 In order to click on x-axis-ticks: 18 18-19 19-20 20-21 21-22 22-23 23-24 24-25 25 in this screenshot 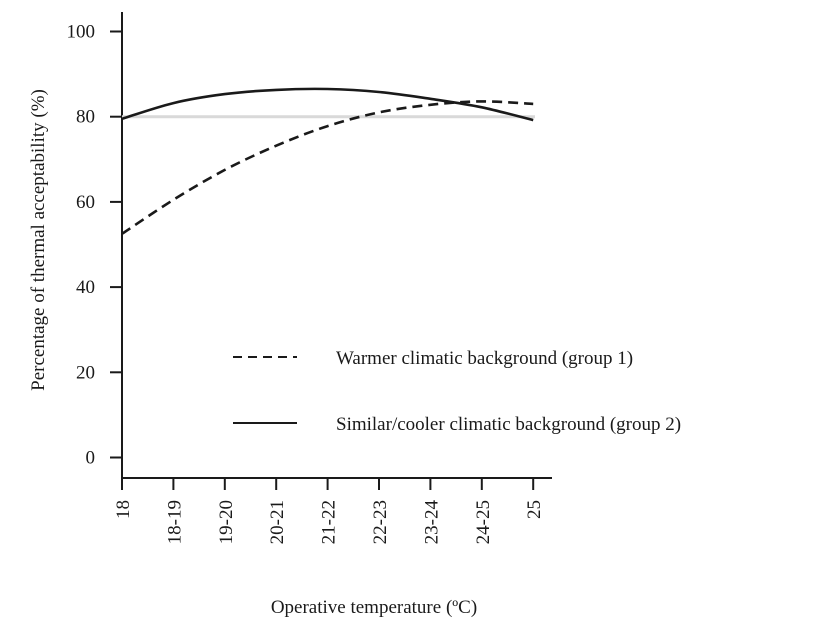, I will do `click(329, 511)`.